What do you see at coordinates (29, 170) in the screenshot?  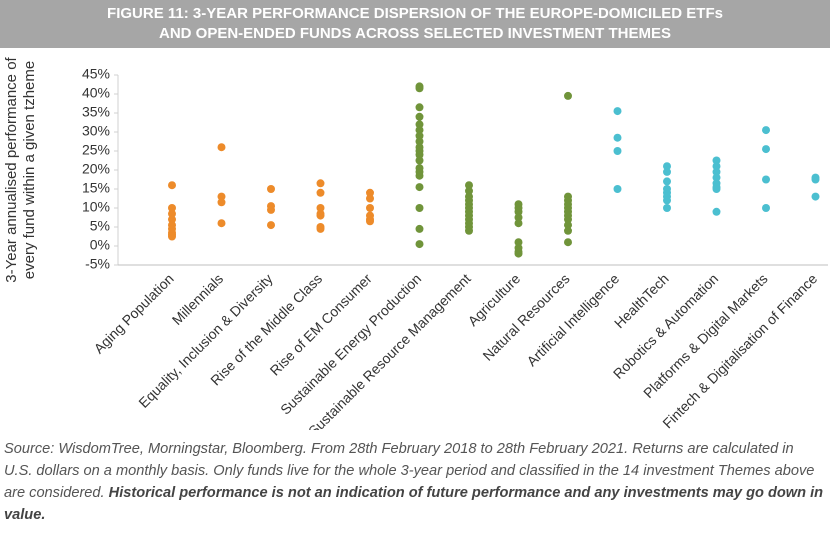 I see `y-axis-label: every fund within a given tzheme` at bounding box center [29, 170].